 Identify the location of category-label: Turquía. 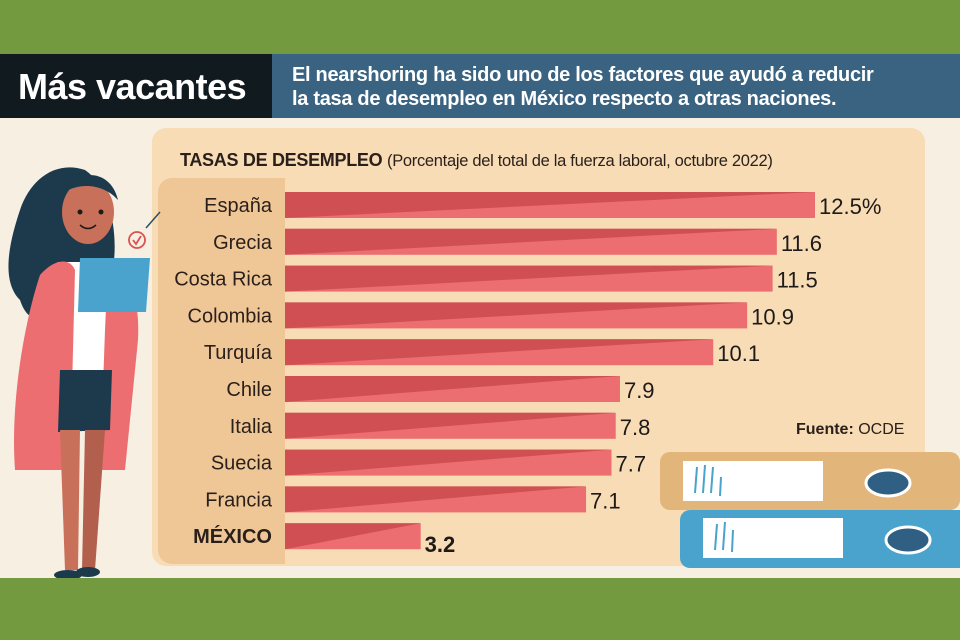
(238, 353).